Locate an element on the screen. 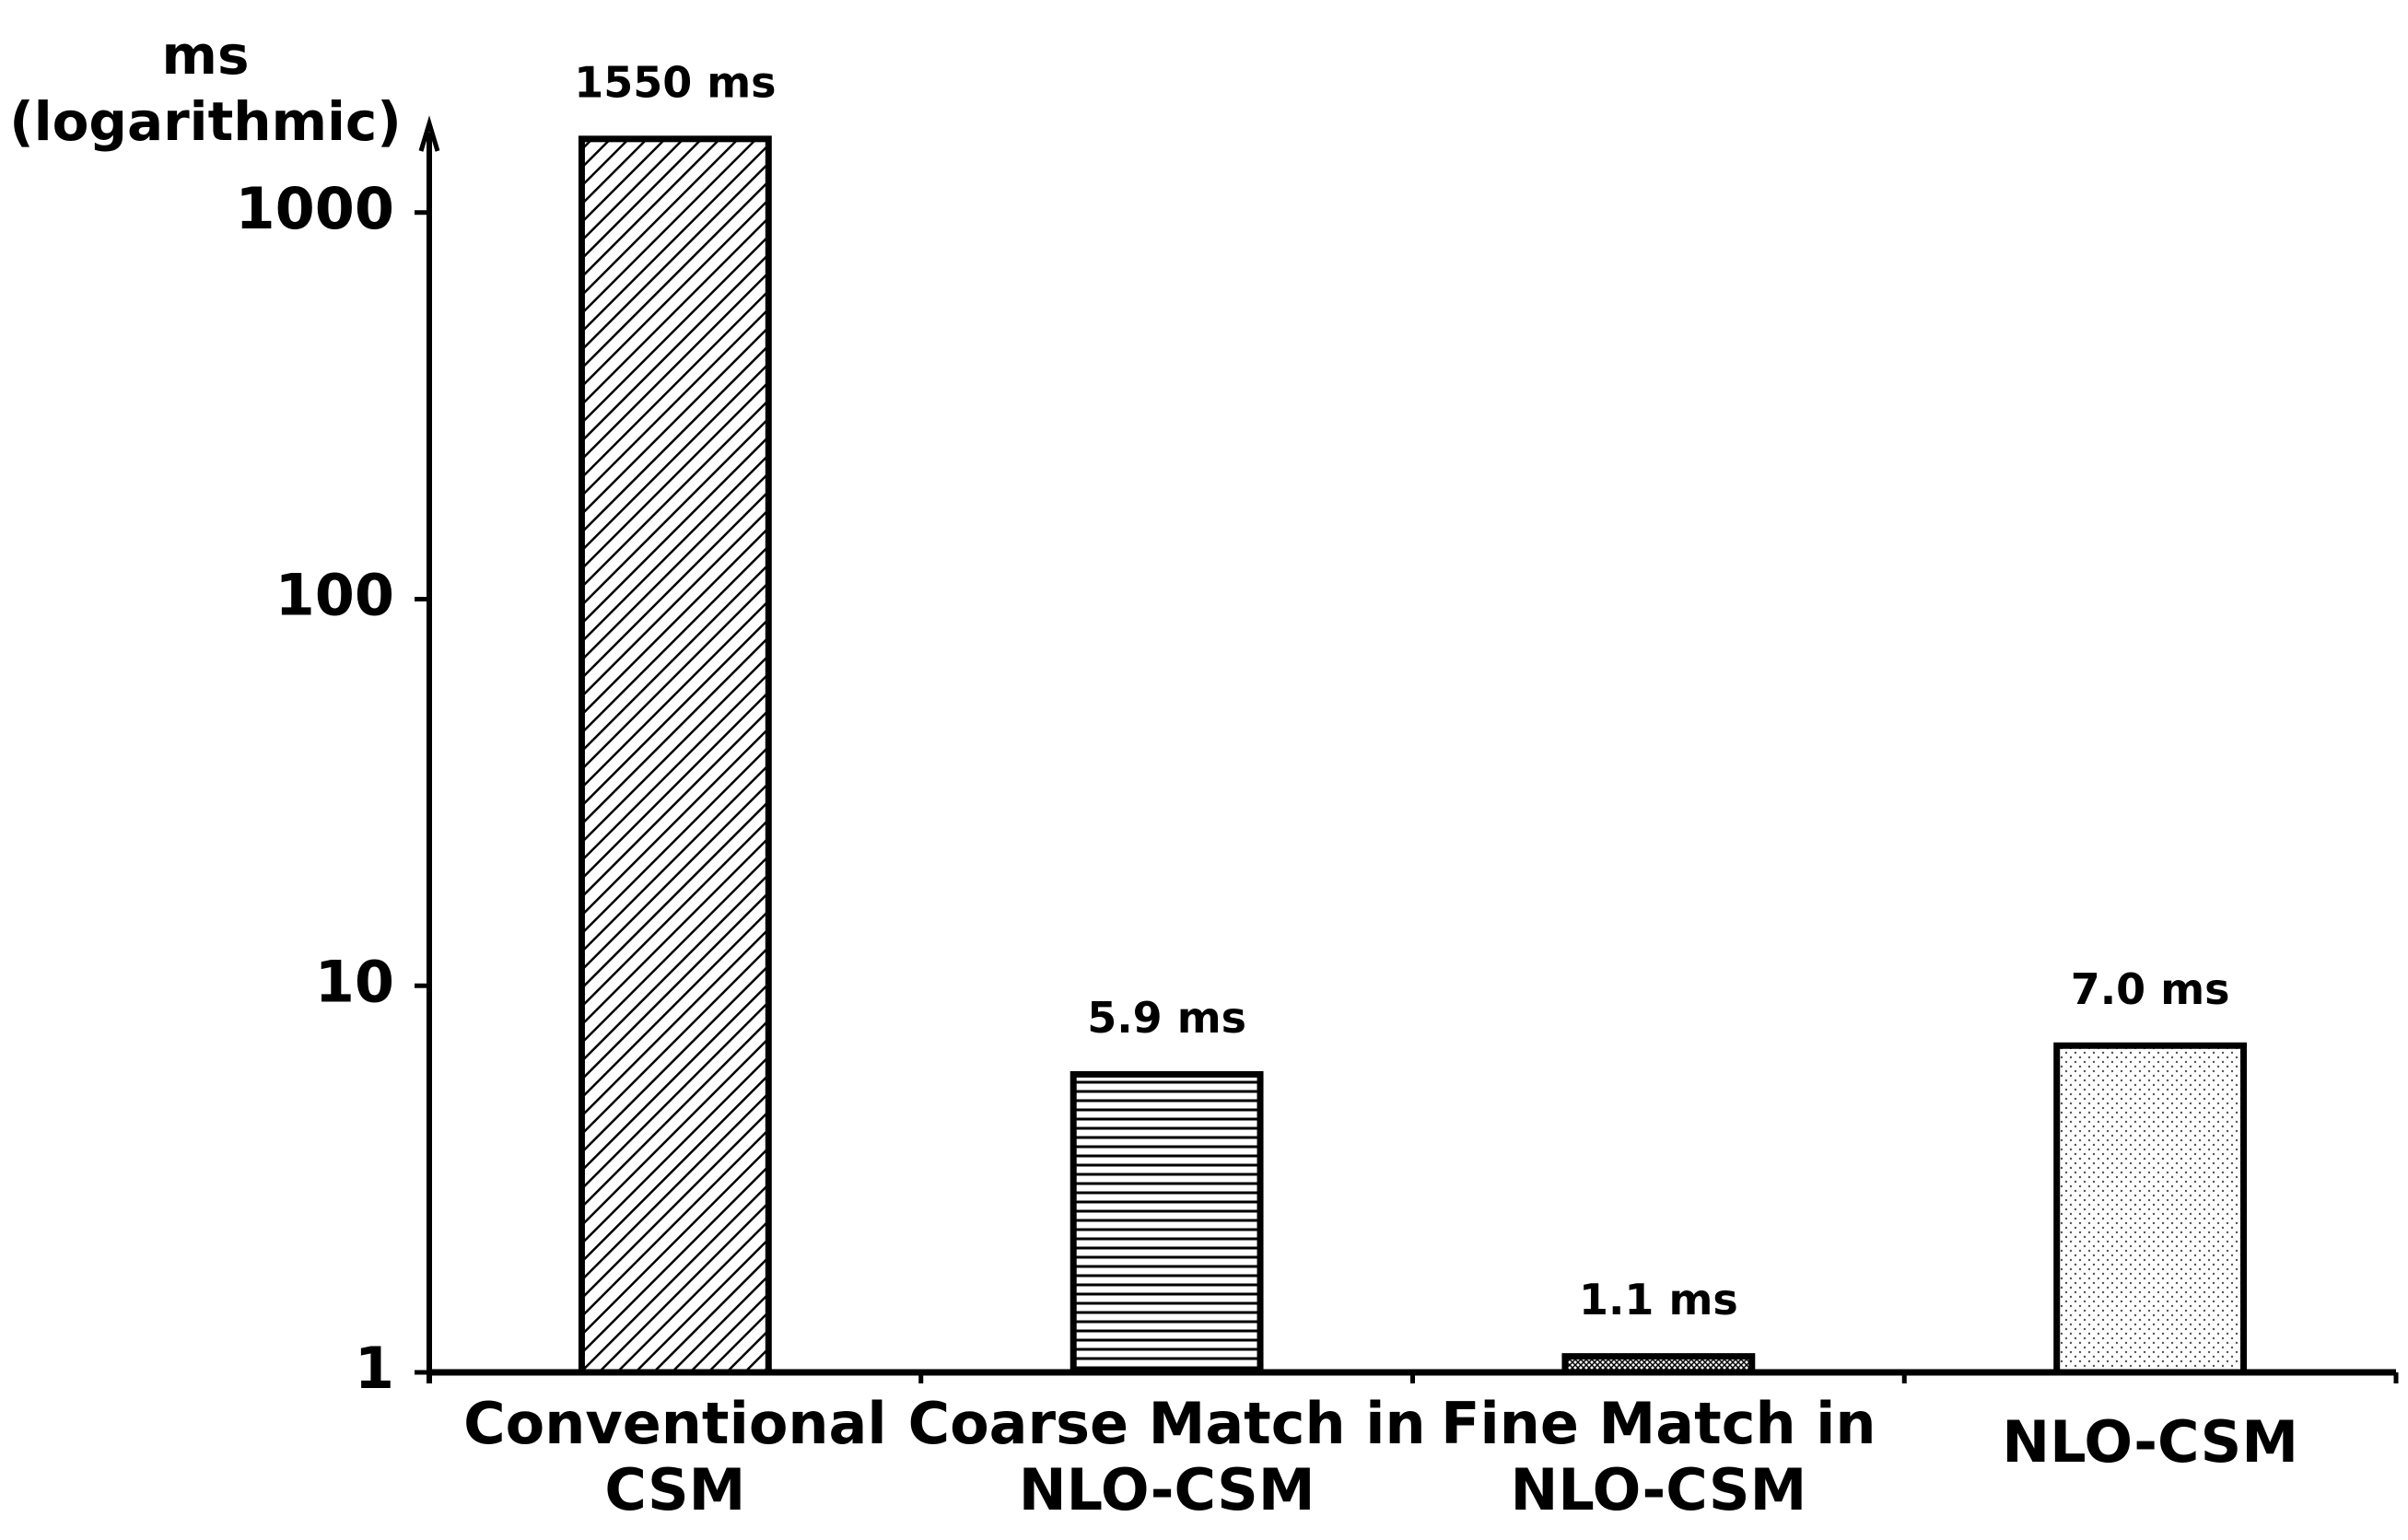 This screenshot has width=2408, height=1540. value-label: 1.1 ms is located at coordinates (1659, 1299).